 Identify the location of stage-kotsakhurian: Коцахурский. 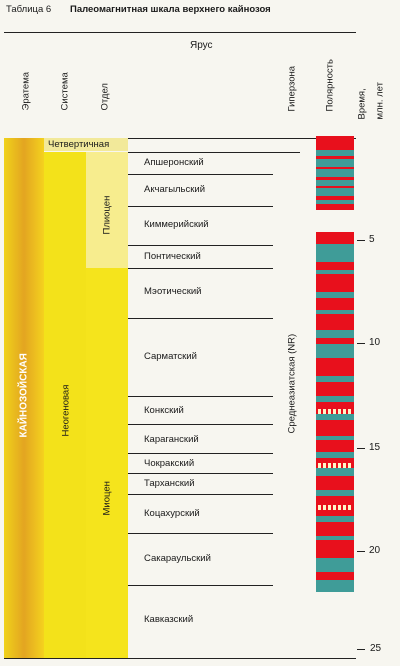
(172, 513).